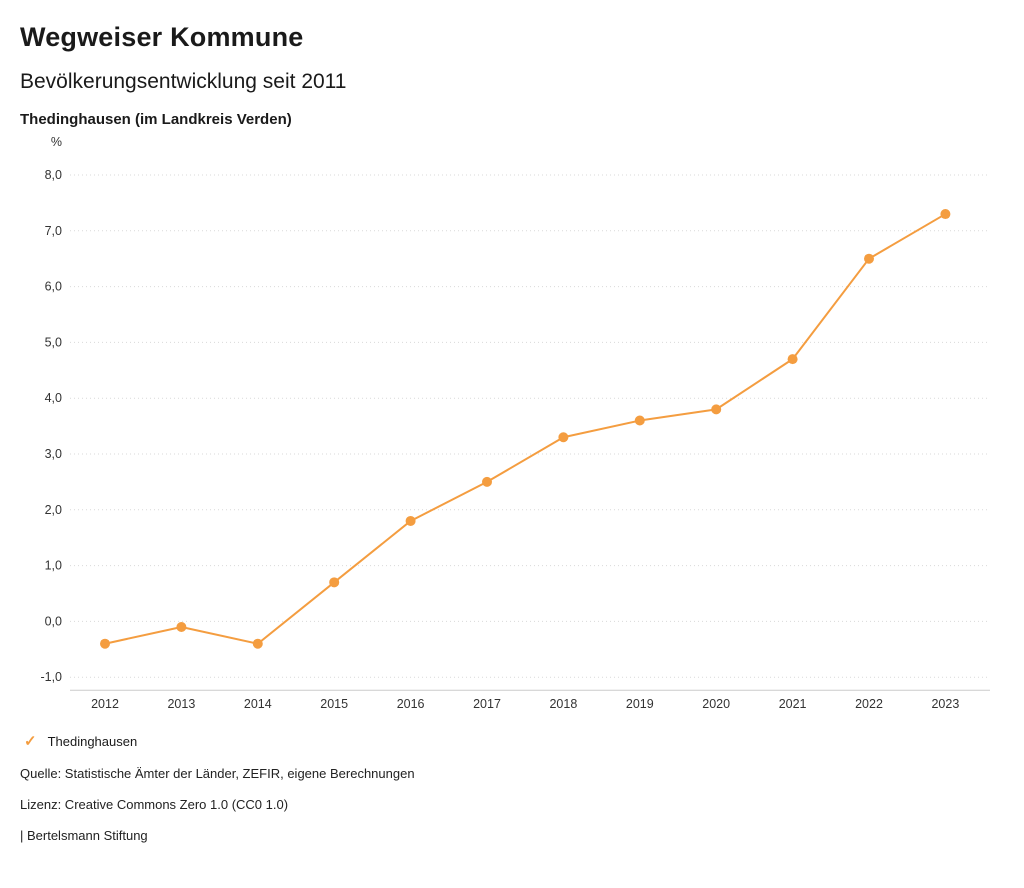  What do you see at coordinates (411, 702) in the screenshot?
I see `x-tick-label: 2016` at bounding box center [411, 702].